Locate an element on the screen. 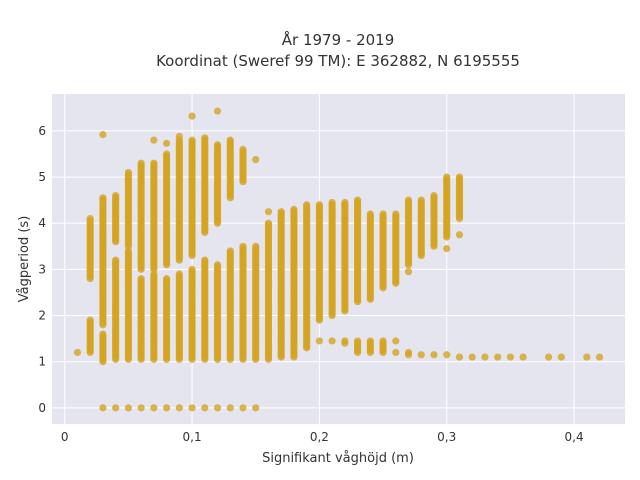  y-tick-label: 6 is located at coordinates (42, 131).